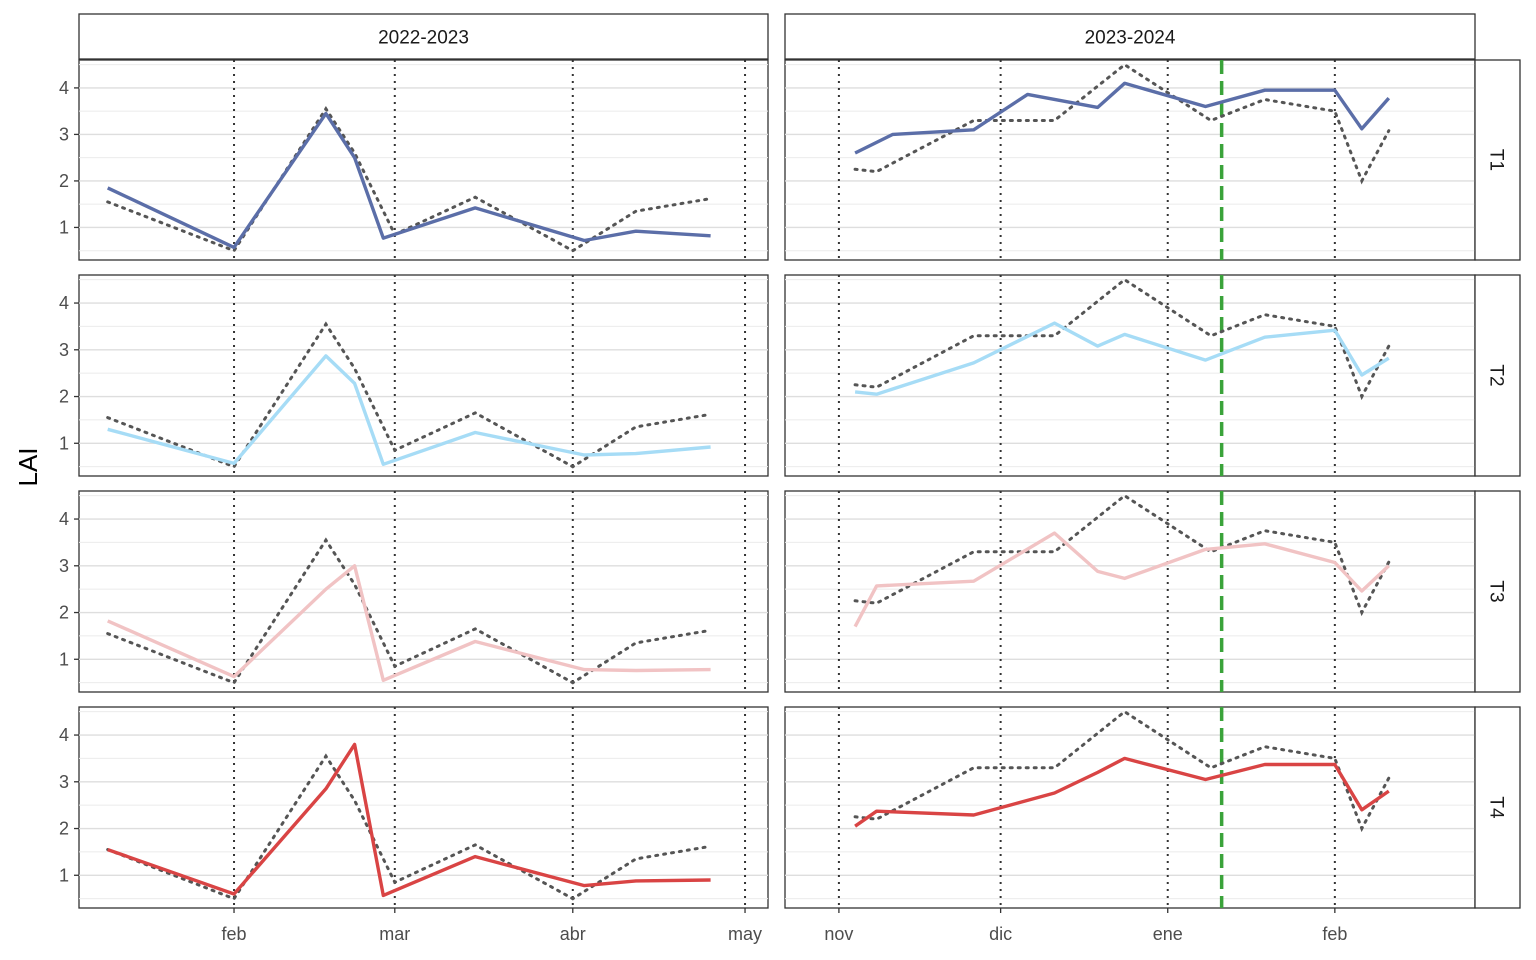 The height and width of the screenshot is (960, 1536). I want to click on x-tick-label: may, so click(745, 934).